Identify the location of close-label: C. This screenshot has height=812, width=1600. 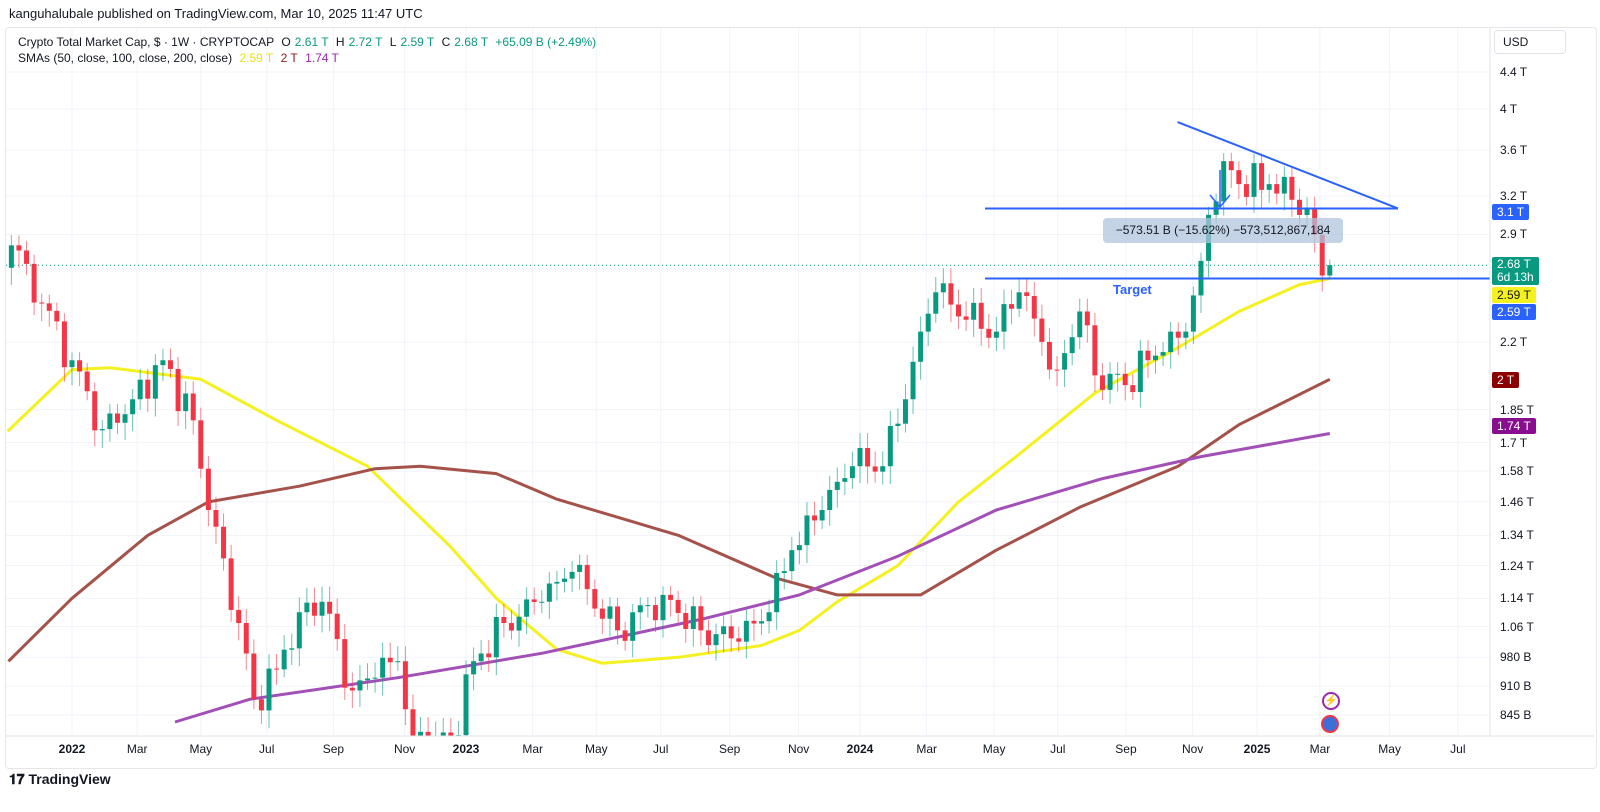
(446, 42).